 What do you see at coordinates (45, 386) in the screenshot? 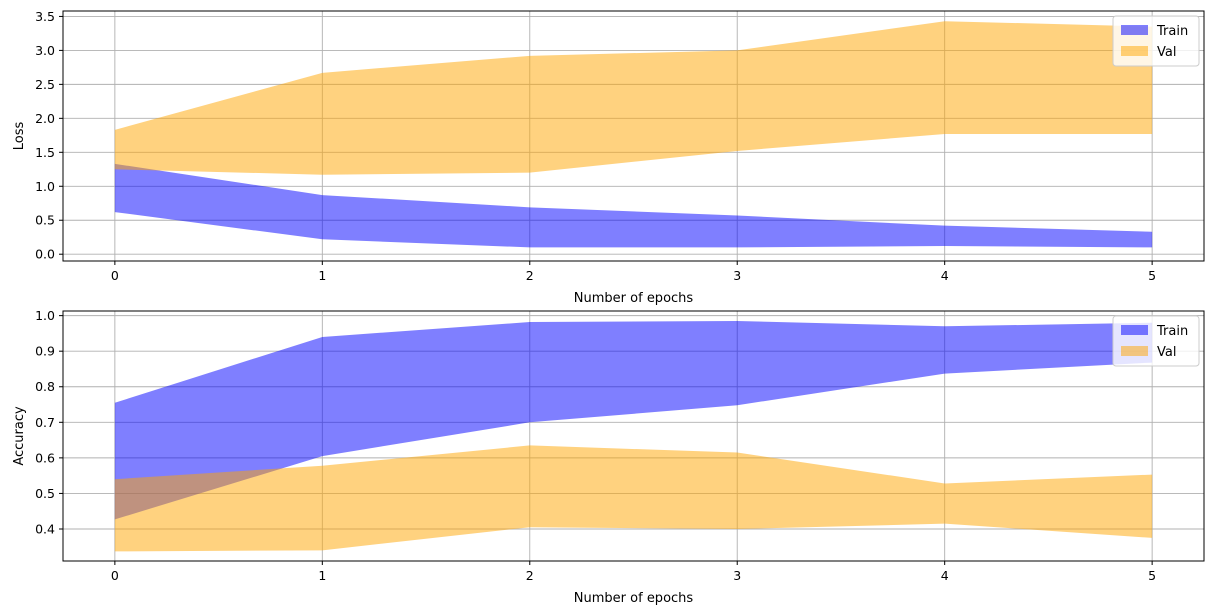
I see `y-tick-label: 0.8` at bounding box center [45, 386].